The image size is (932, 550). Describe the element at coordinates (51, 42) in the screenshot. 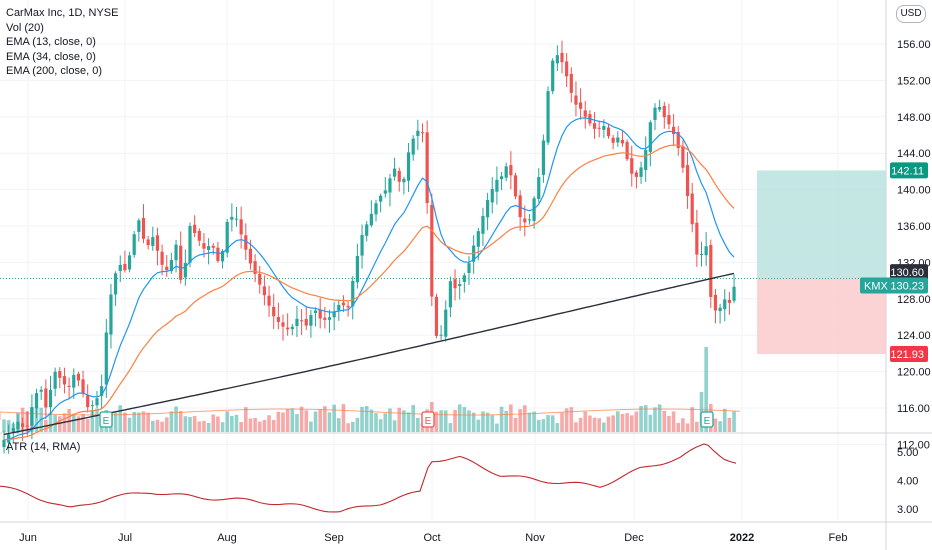

I see `indicator-ema13: EMA (13, close, 0)` at that location.